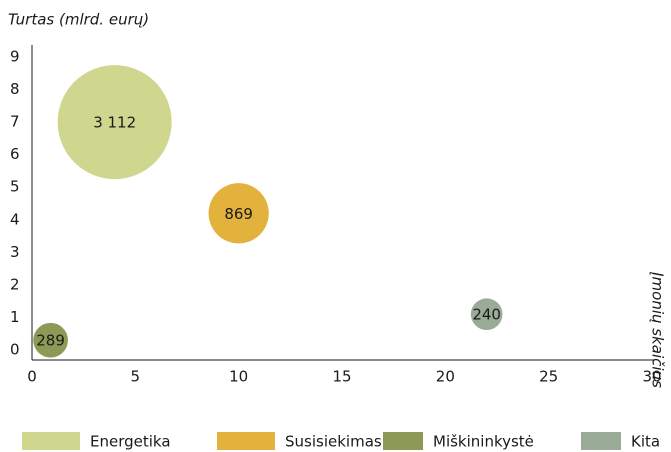 This screenshot has height=452, width=671. What do you see at coordinates (15, 284) in the screenshot?
I see `y-tick-label: 2` at bounding box center [15, 284].